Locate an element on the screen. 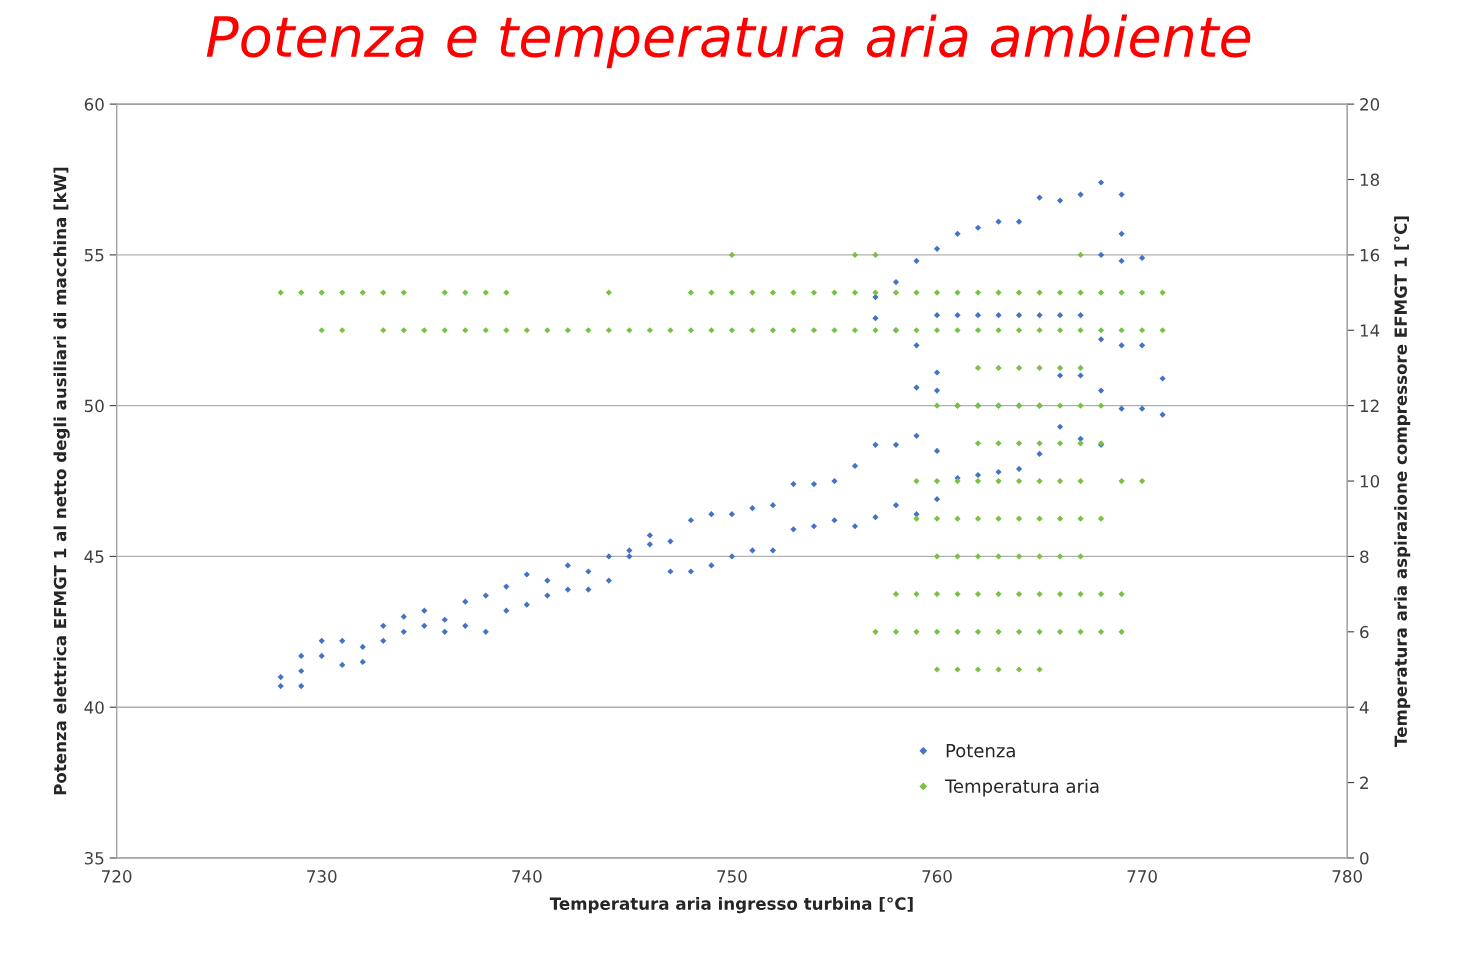 Image resolution: width=1458 pixels, height=964 pixels. x-tick-label: 780 is located at coordinates (1347, 876).